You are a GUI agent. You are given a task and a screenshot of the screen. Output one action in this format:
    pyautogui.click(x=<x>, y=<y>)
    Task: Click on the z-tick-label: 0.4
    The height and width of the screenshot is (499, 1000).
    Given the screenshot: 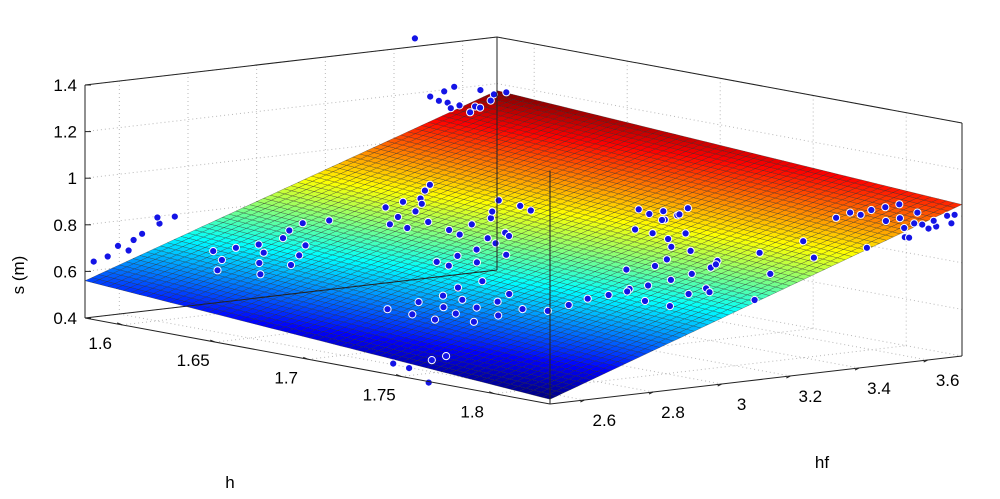 What is the action you would take?
    pyautogui.click(x=65, y=318)
    